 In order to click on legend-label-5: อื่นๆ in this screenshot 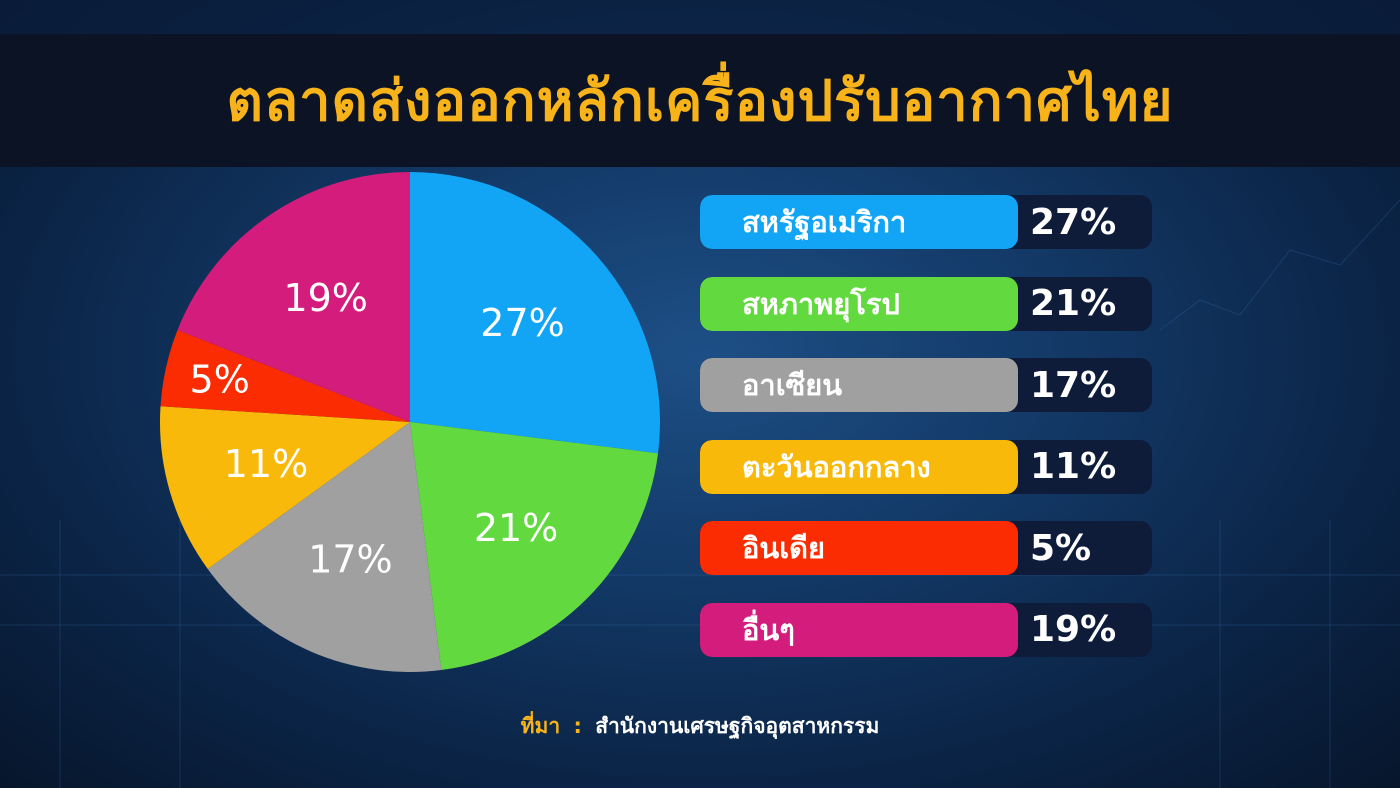, I will do `click(768, 629)`.